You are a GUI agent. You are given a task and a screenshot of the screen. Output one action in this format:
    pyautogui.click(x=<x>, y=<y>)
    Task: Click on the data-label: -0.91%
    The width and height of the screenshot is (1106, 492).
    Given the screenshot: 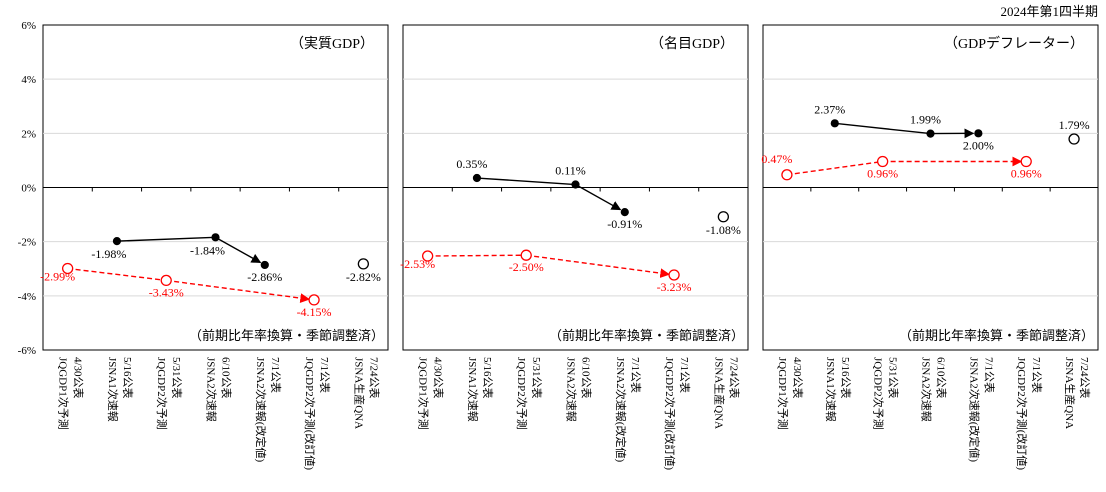 What is the action you would take?
    pyautogui.click(x=624, y=224)
    